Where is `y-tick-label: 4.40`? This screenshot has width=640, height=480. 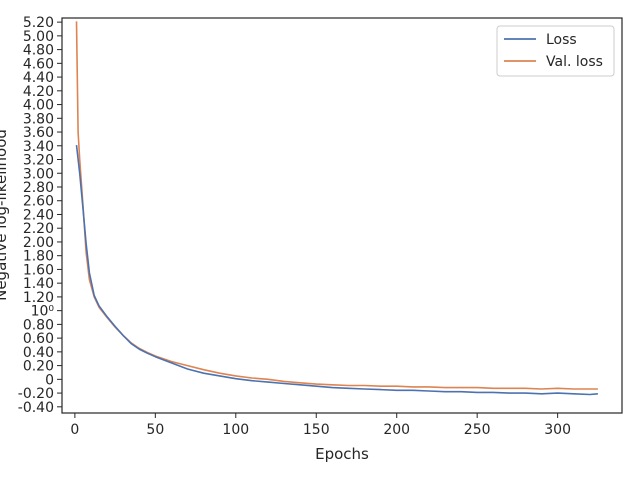 y-tick-label: 4.40 is located at coordinates (38, 78).